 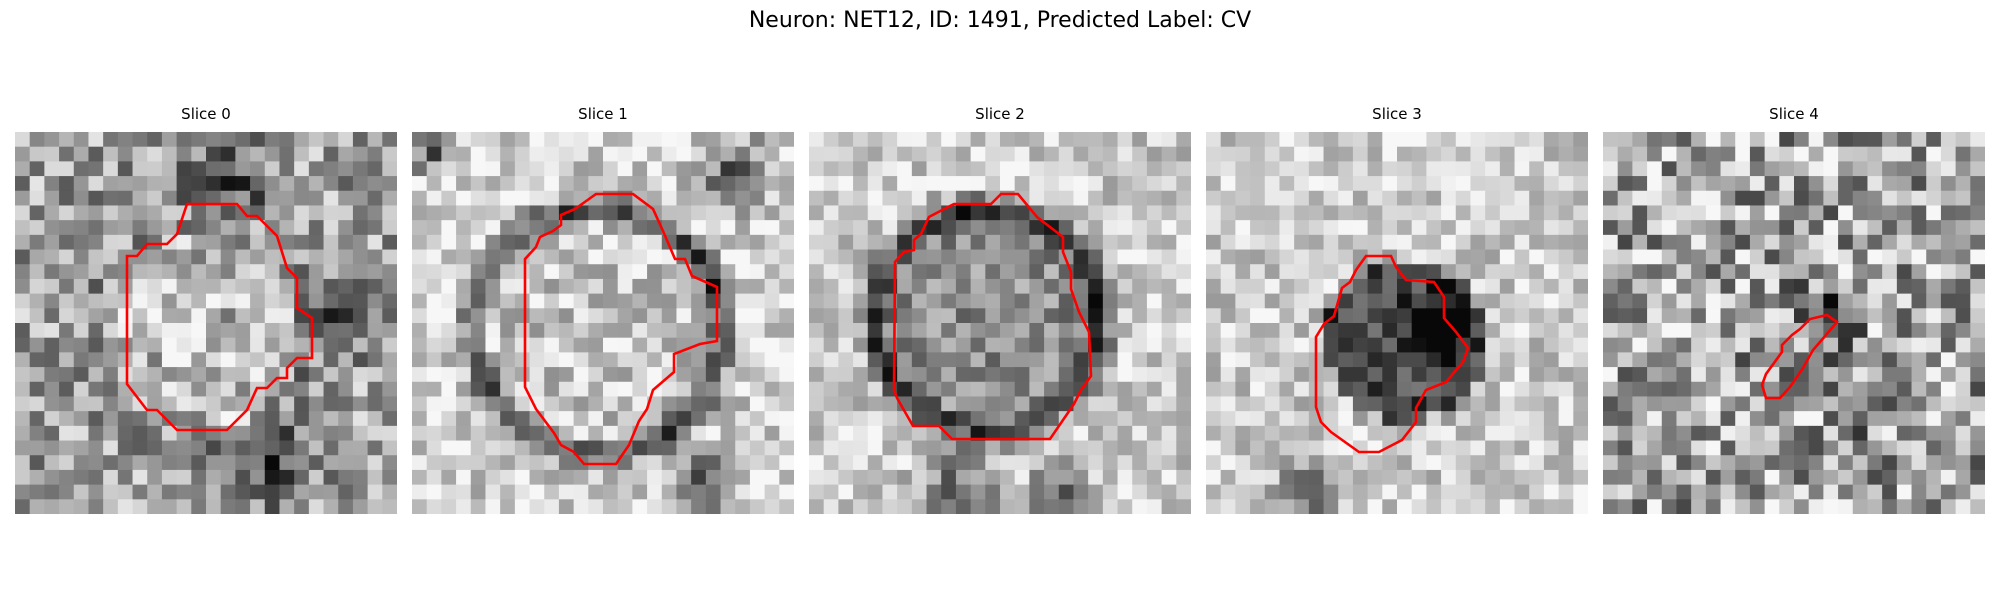 I want to click on slice-panel: Slice 2, so click(x=1000, y=309).